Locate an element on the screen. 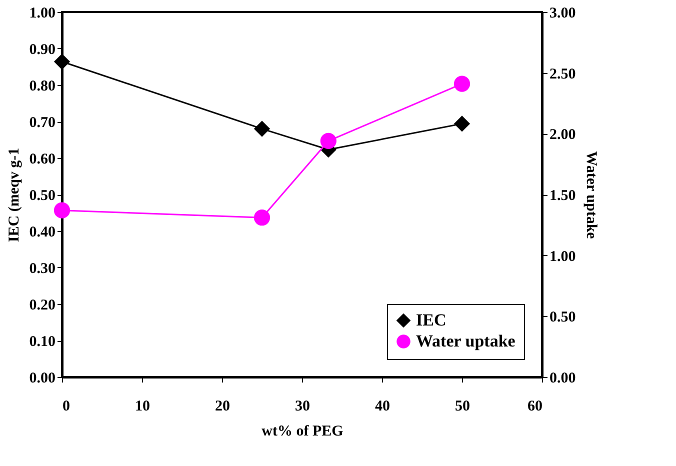  y-tick-label: 0.80 is located at coordinates (42, 86).